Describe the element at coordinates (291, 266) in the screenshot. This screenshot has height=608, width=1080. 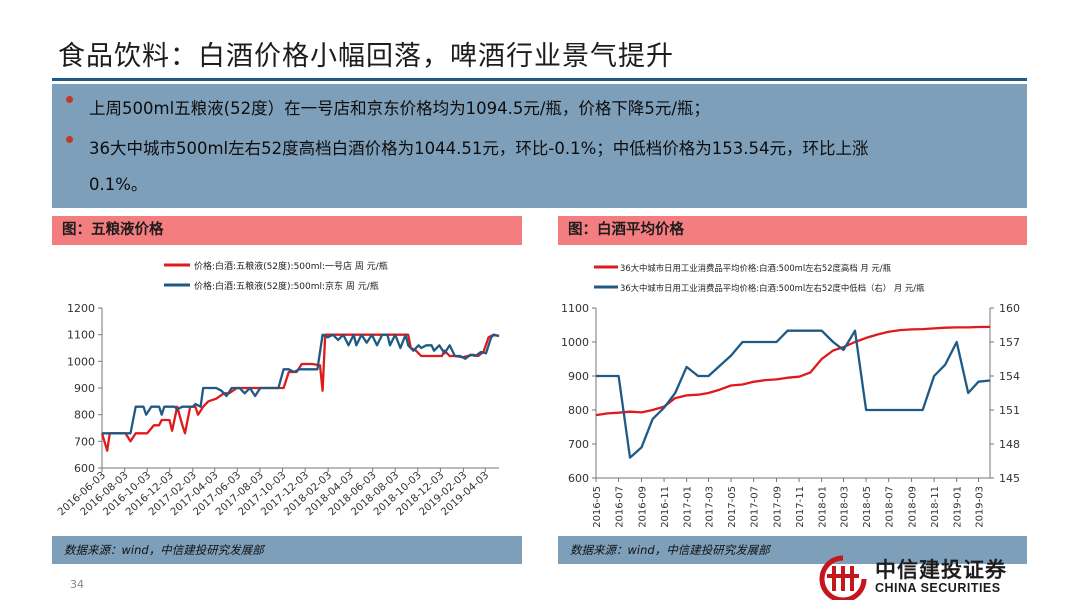
I see `legend-label-yihaodian: 价格:白酒:五粮液(52度):500ml:一号店 周 元/瓶` at that location.